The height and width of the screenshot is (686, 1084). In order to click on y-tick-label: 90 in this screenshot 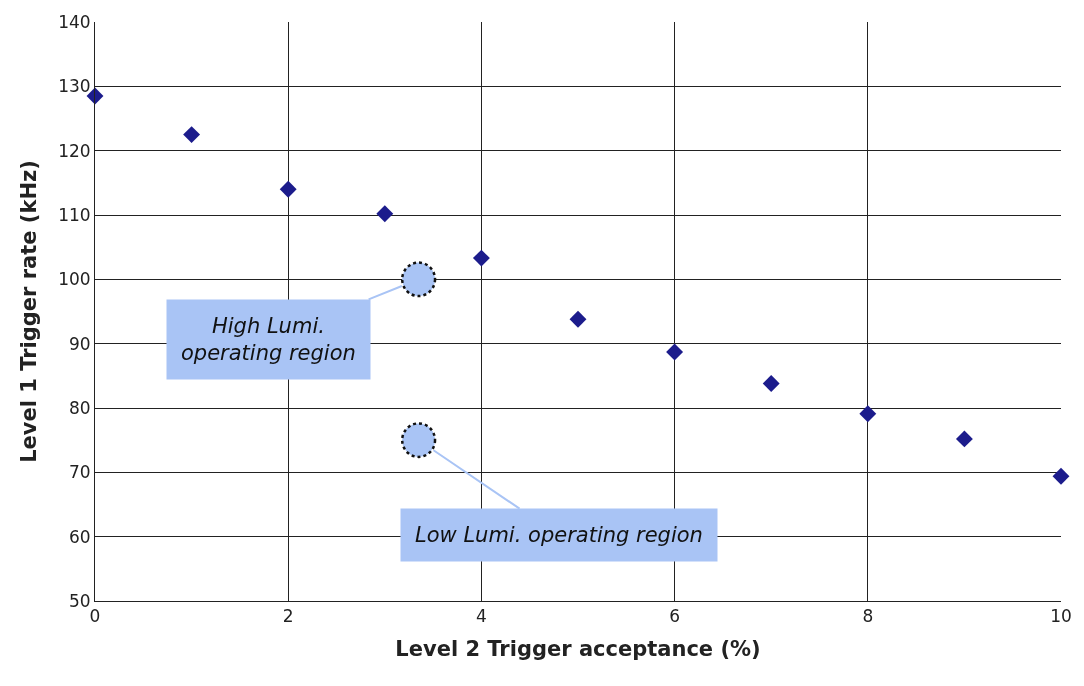, I will do `click(79, 343)`.